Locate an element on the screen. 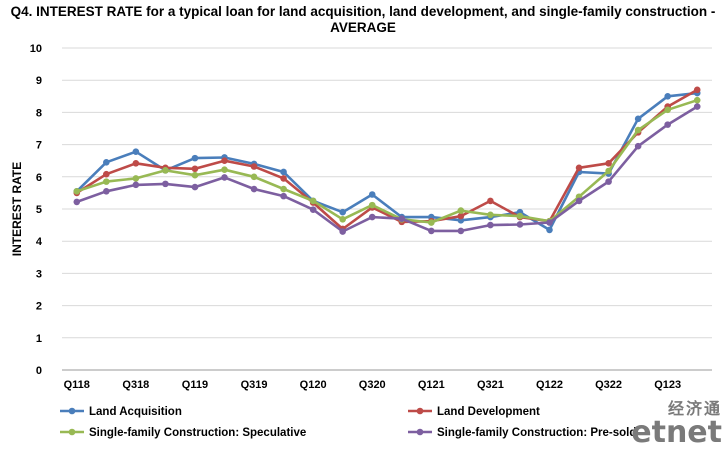 This screenshot has width=726, height=450. legend-entry-label-4: Single-family Construction: Pre-sold is located at coordinates (536, 433).